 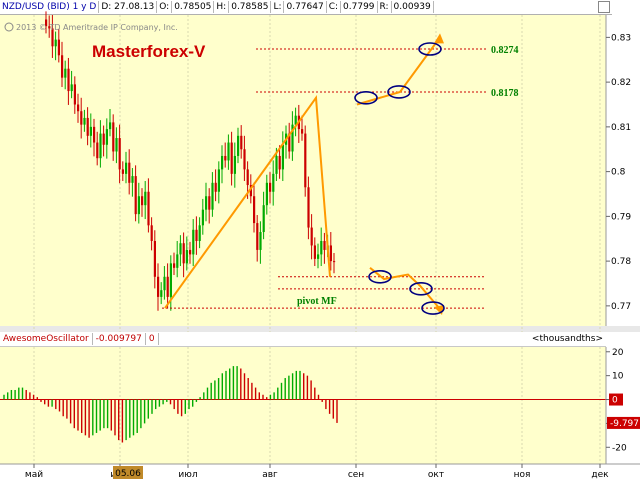 What do you see at coordinates (187, 475) in the screenshot?
I see `time-tick-label: июл` at bounding box center [187, 475].